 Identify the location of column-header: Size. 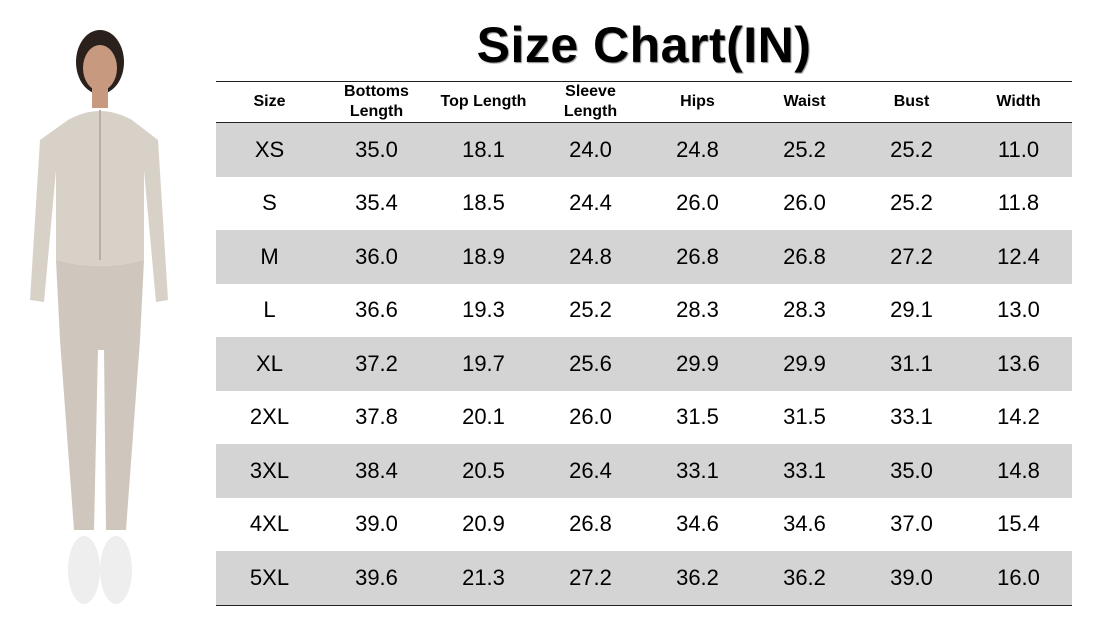
(269, 102).